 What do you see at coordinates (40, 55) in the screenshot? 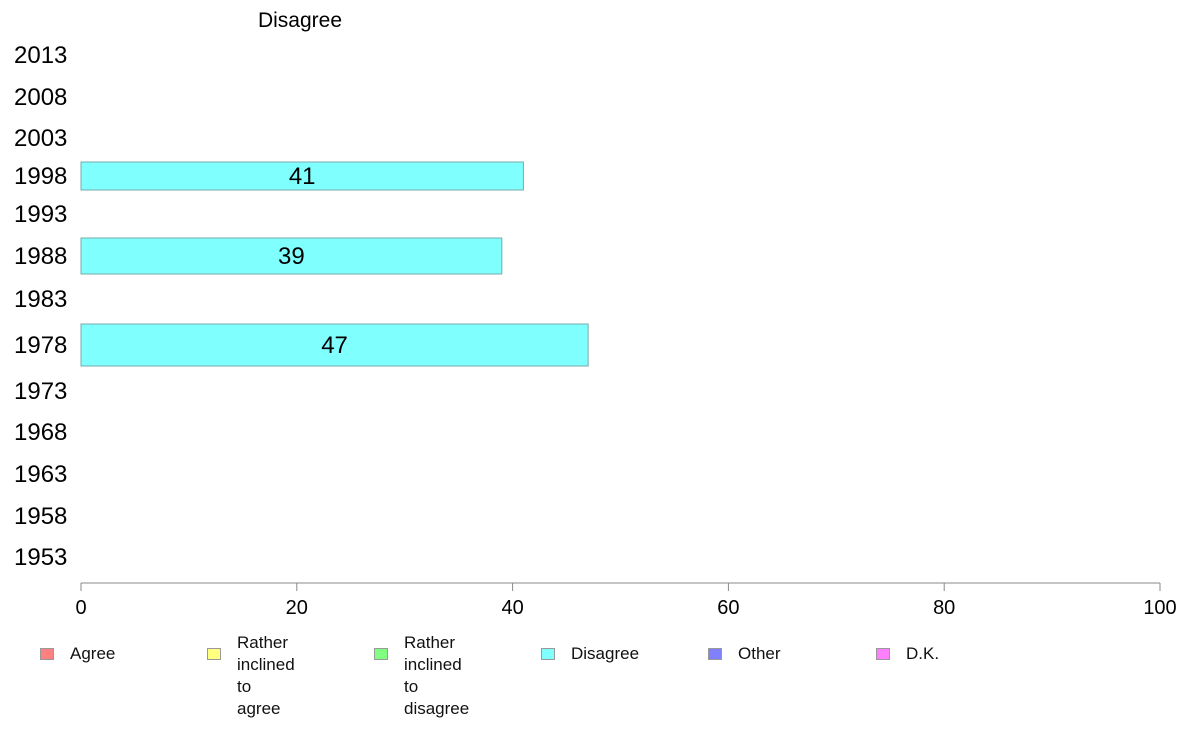
I see `y-tick-label: 2013` at bounding box center [40, 55].